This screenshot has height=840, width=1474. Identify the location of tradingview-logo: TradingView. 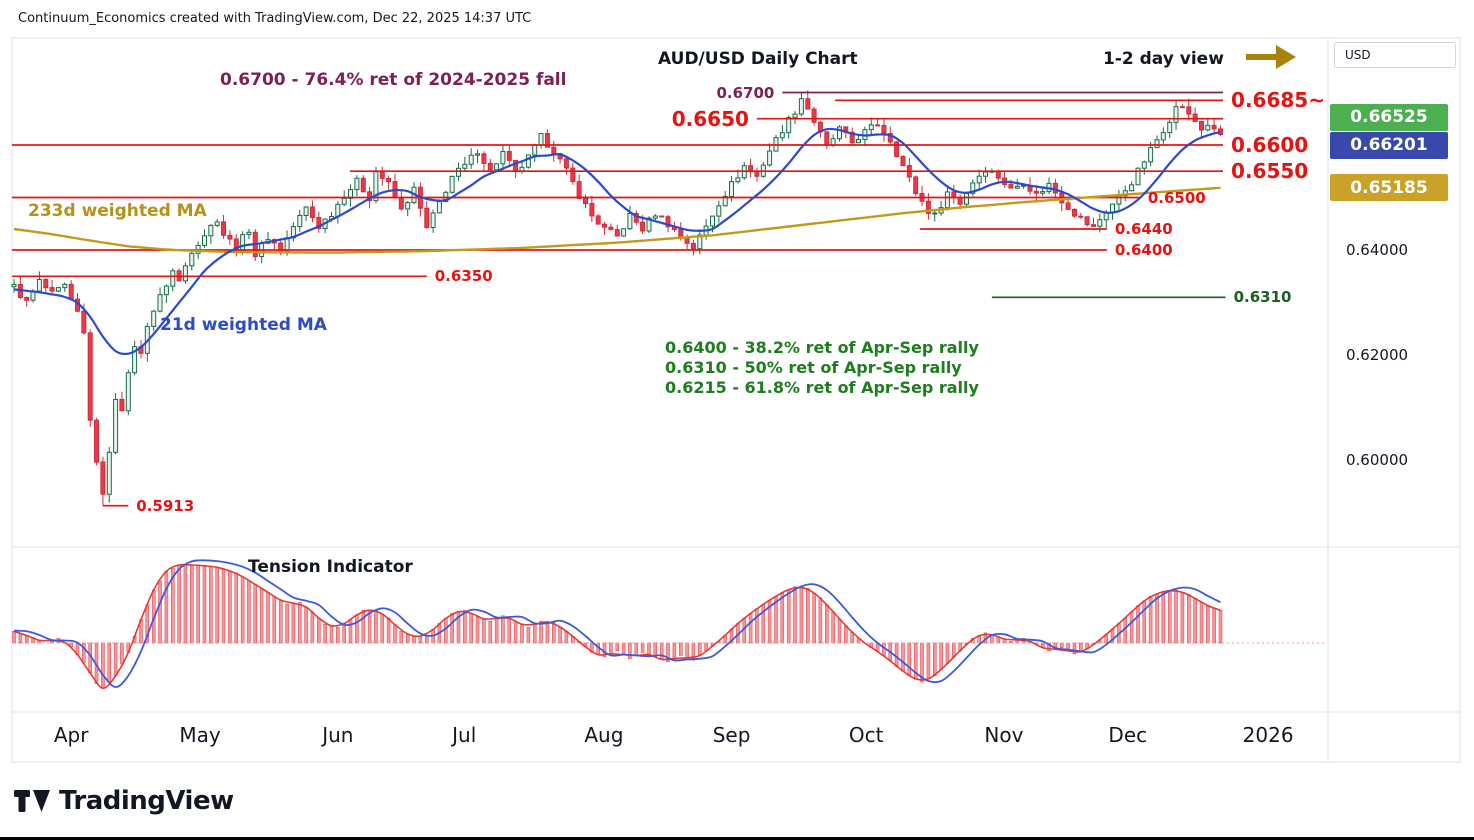
(124, 801).